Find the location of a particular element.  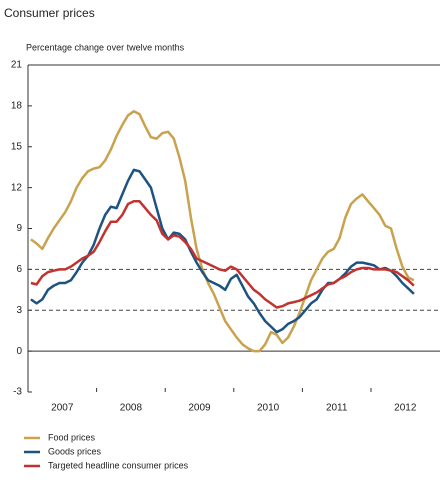

y-tick-label: 9 is located at coordinates (19, 228).